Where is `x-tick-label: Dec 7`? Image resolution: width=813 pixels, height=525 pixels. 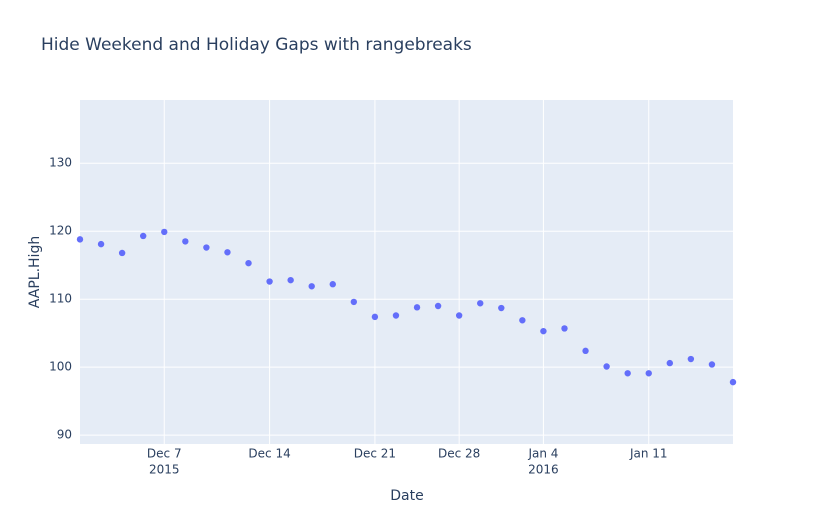
x-tick-label: Dec 7 is located at coordinates (164, 454).